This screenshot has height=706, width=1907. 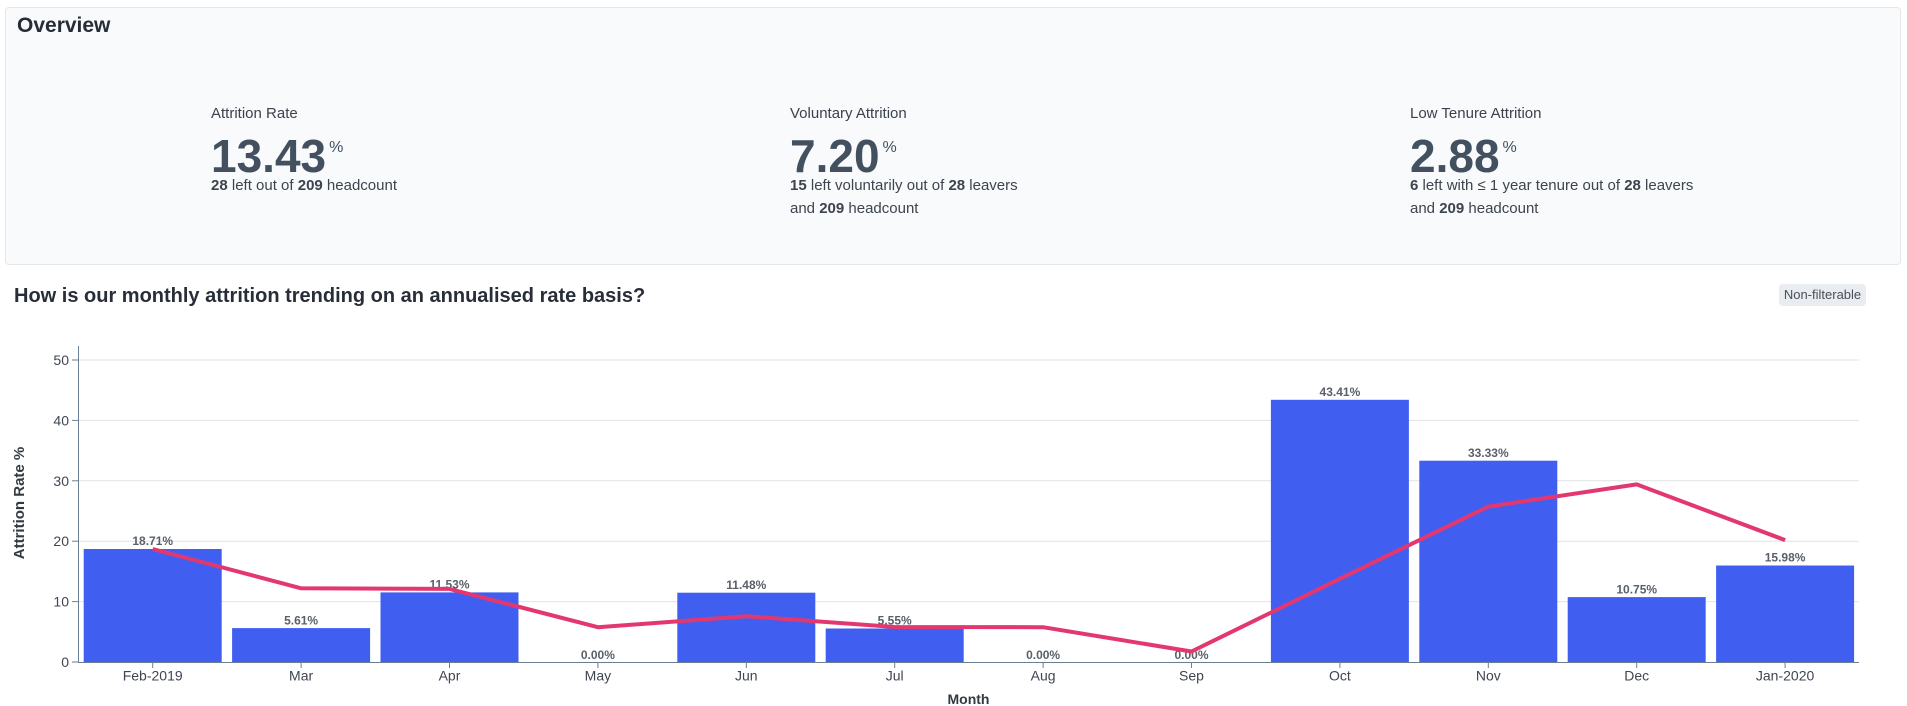 I want to click on svg-text: 11.48%, so click(x=746, y=585).